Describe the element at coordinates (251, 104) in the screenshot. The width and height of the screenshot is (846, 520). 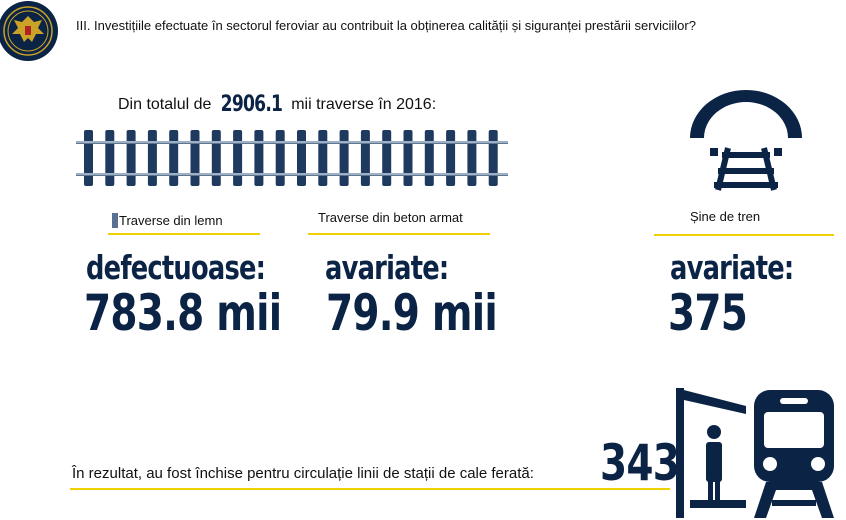
I see `intro-total: 2906.1` at that location.